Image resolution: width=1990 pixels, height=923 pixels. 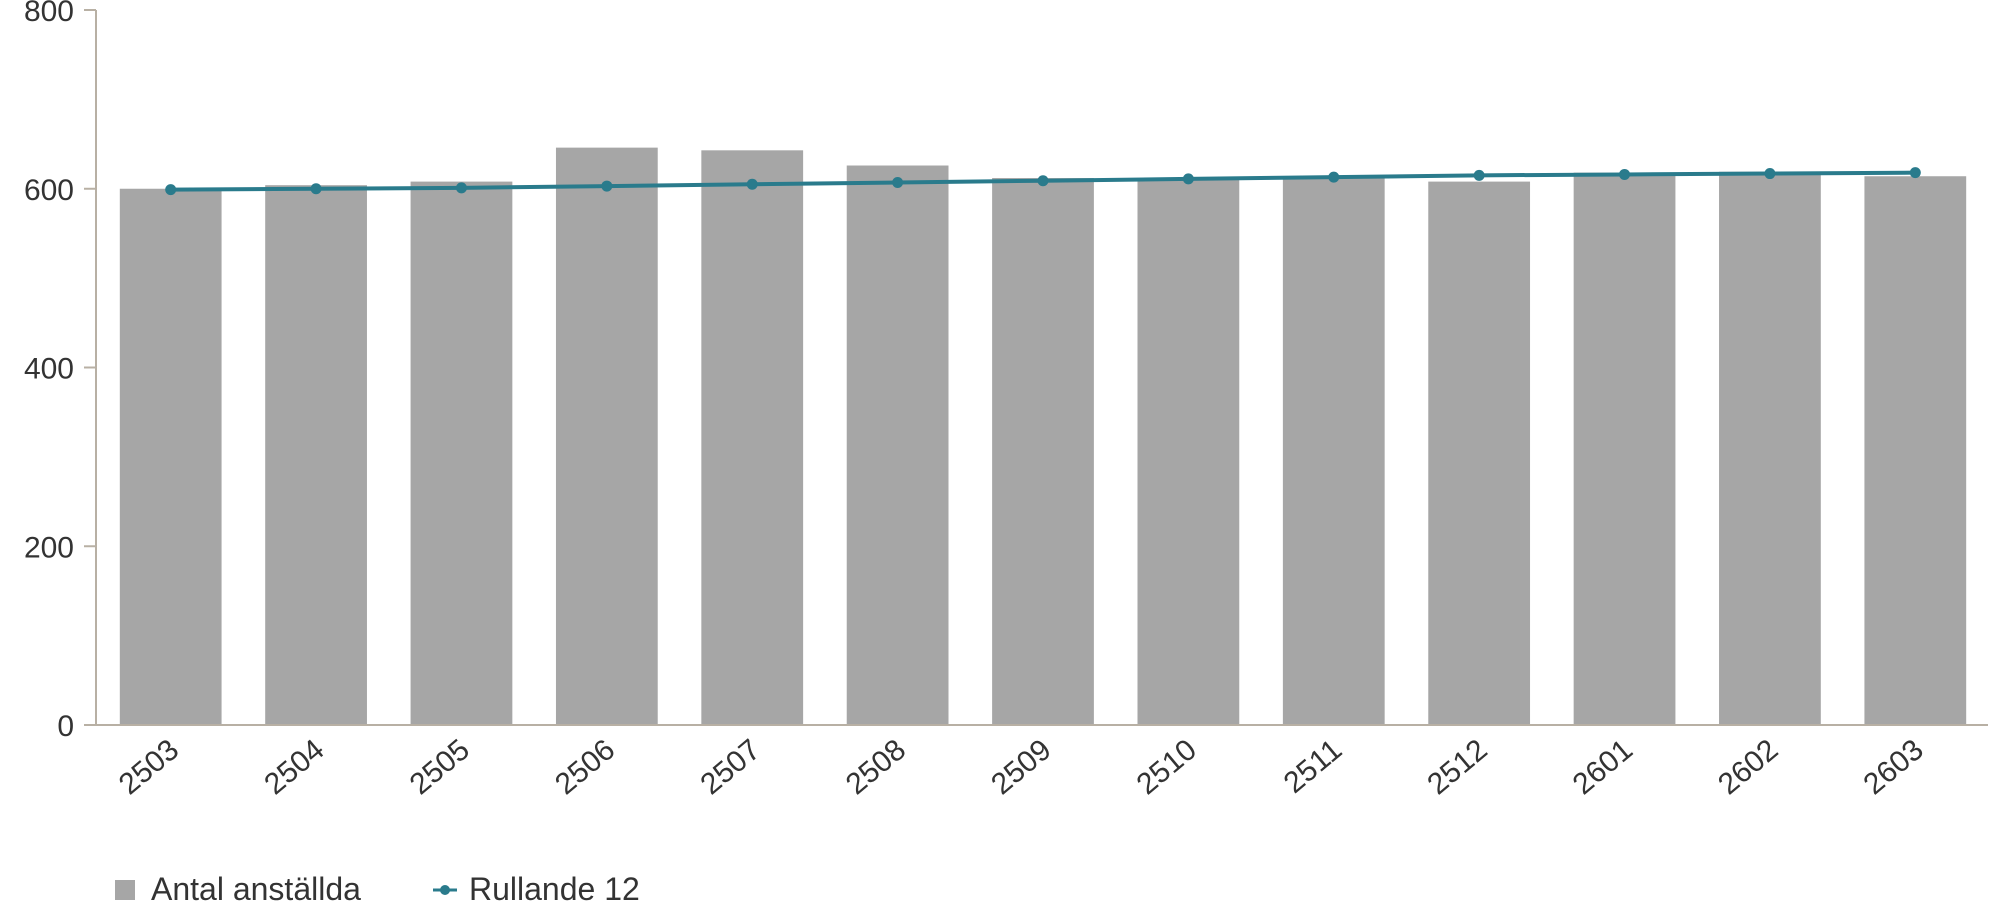 I want to click on line-layer, so click(x=1043, y=181).